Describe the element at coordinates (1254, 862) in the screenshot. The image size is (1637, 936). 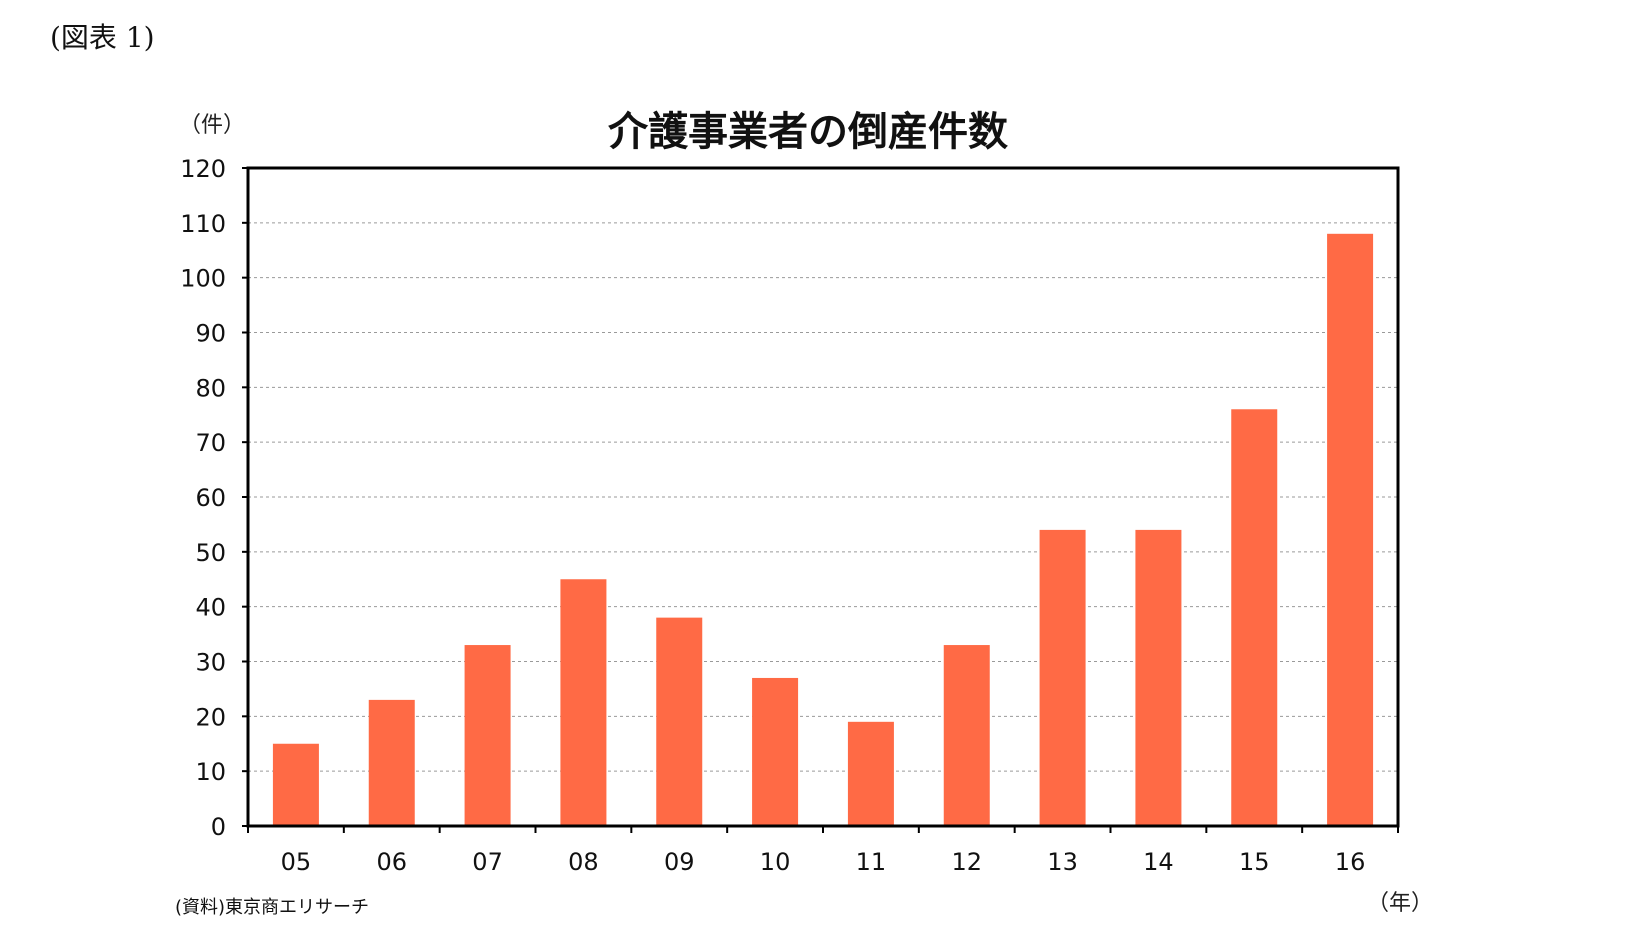
I see `x-tick-label-15: 15` at that location.